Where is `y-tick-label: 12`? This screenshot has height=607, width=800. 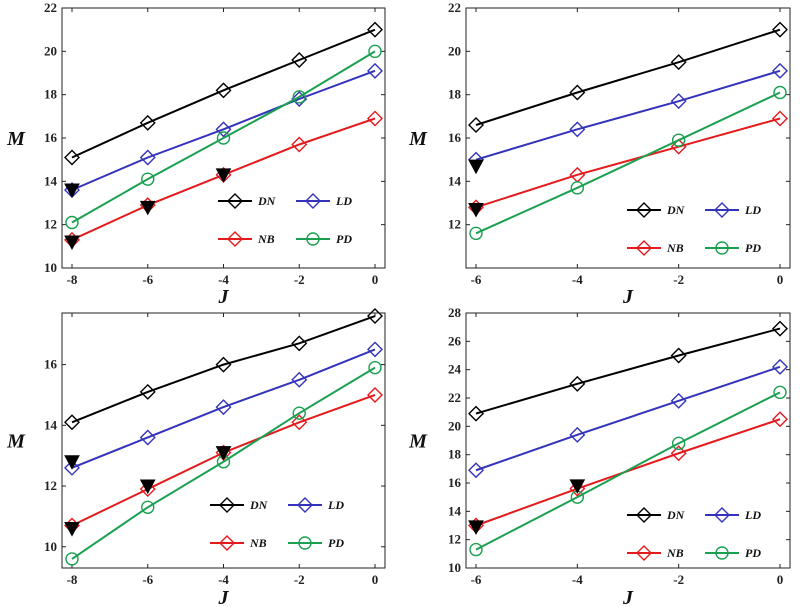 y-tick-label: 12 is located at coordinates (50, 485).